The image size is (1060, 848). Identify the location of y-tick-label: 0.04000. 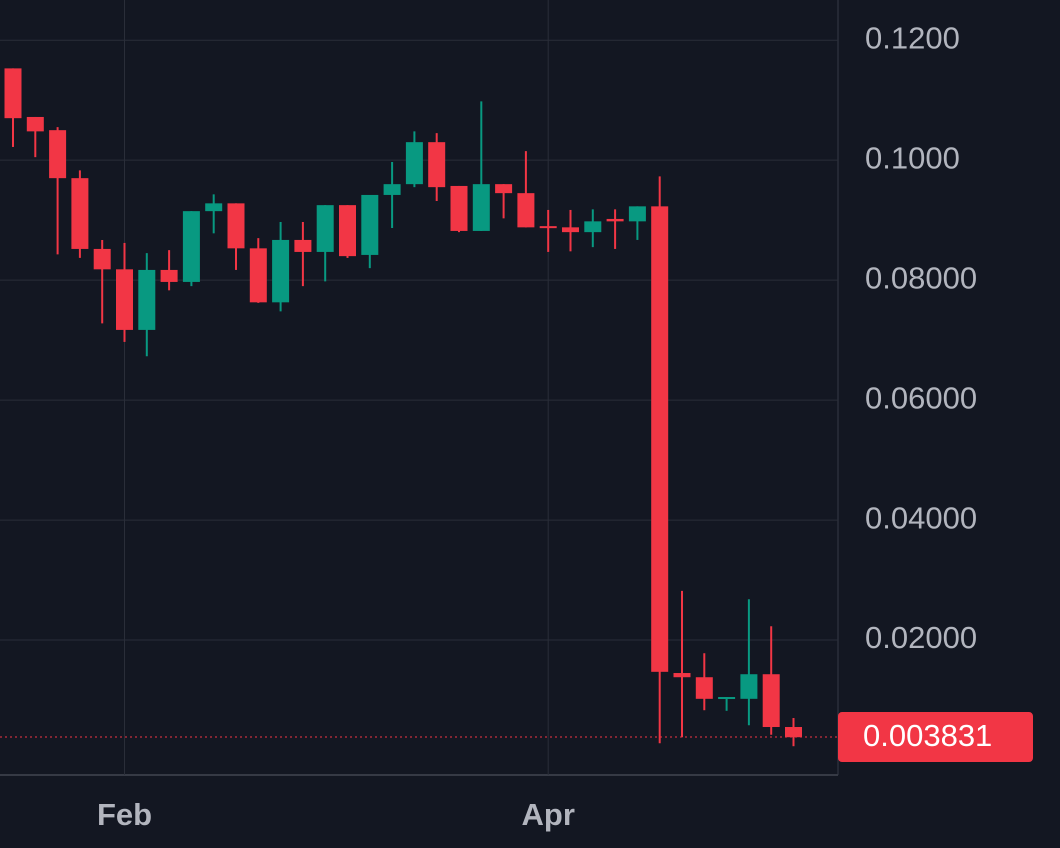
(921, 517).